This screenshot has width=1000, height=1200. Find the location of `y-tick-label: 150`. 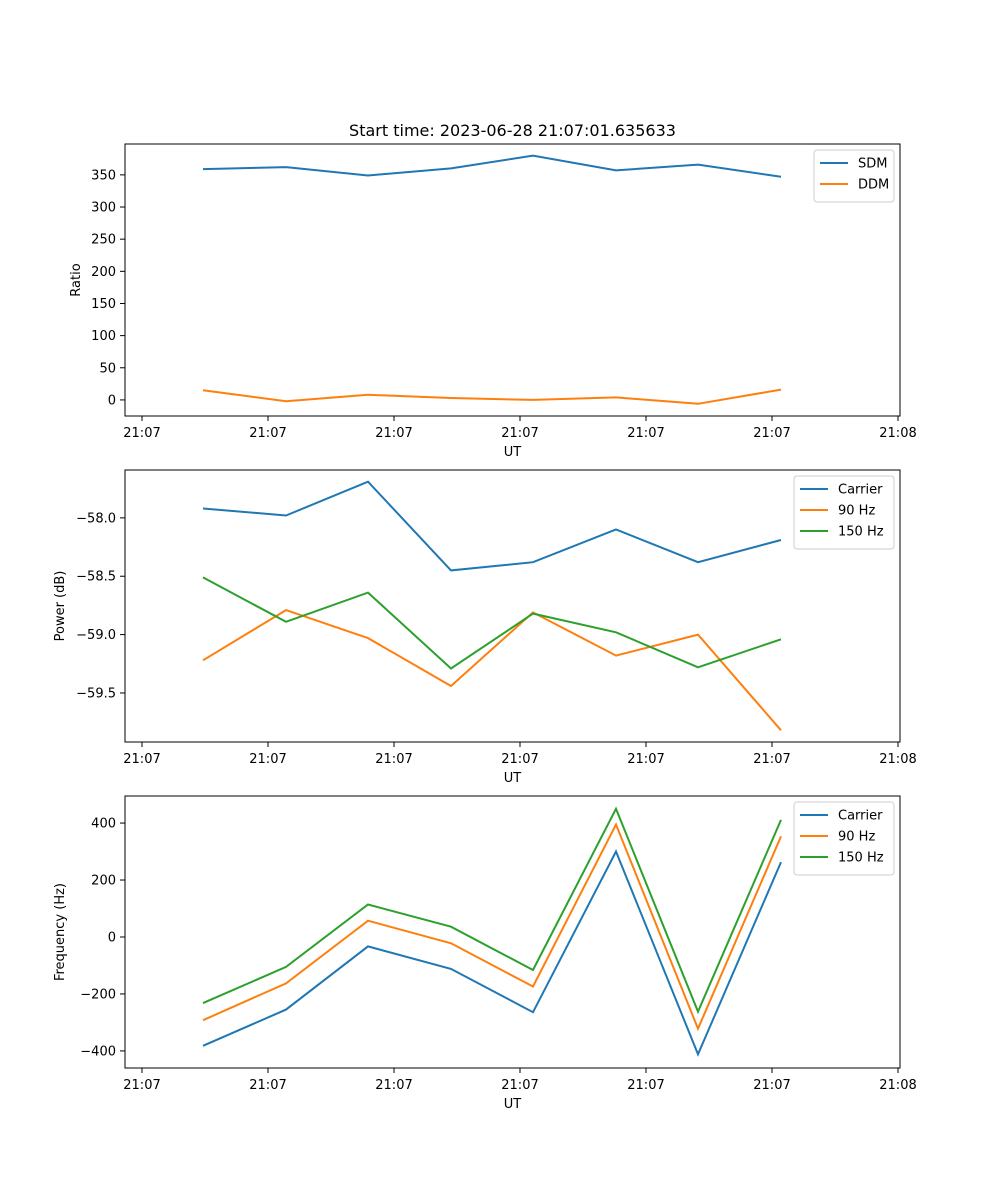

y-tick-label: 150 is located at coordinates (103, 304).